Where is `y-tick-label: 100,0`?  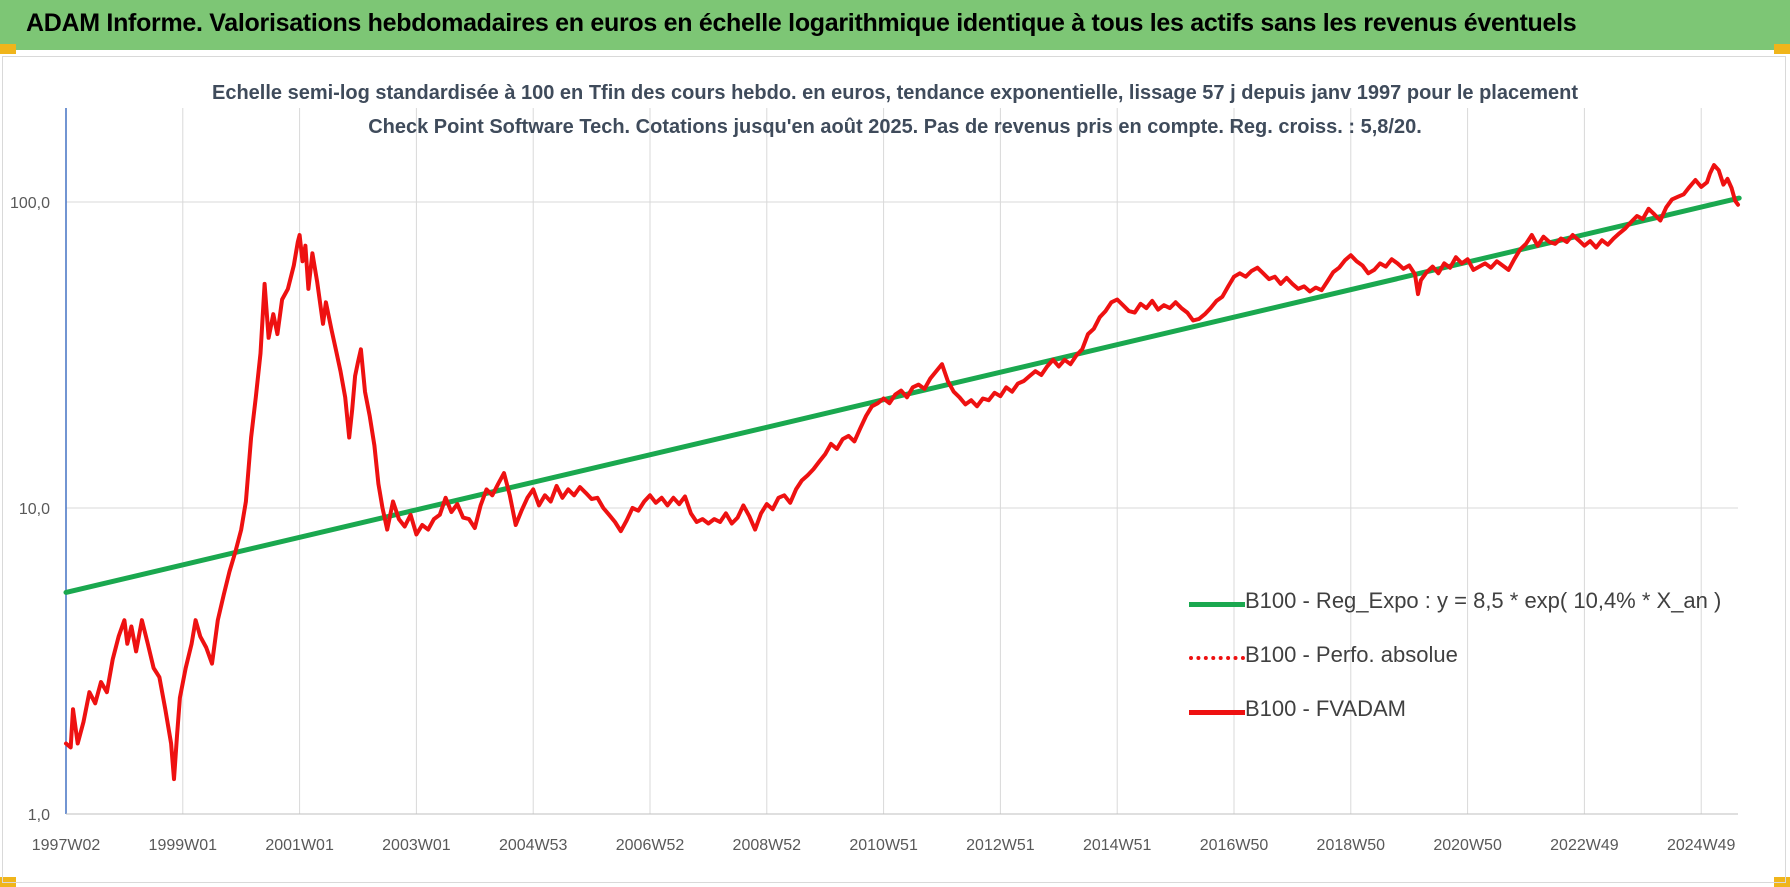 y-tick-label: 100,0 is located at coordinates (30, 203).